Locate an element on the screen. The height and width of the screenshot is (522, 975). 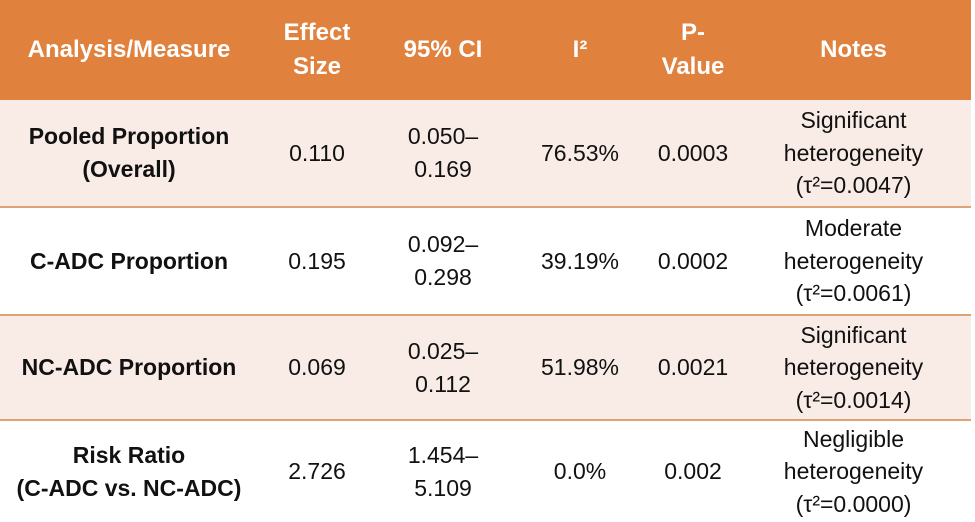
cell-effect-size: 0.069 is located at coordinates (317, 367).